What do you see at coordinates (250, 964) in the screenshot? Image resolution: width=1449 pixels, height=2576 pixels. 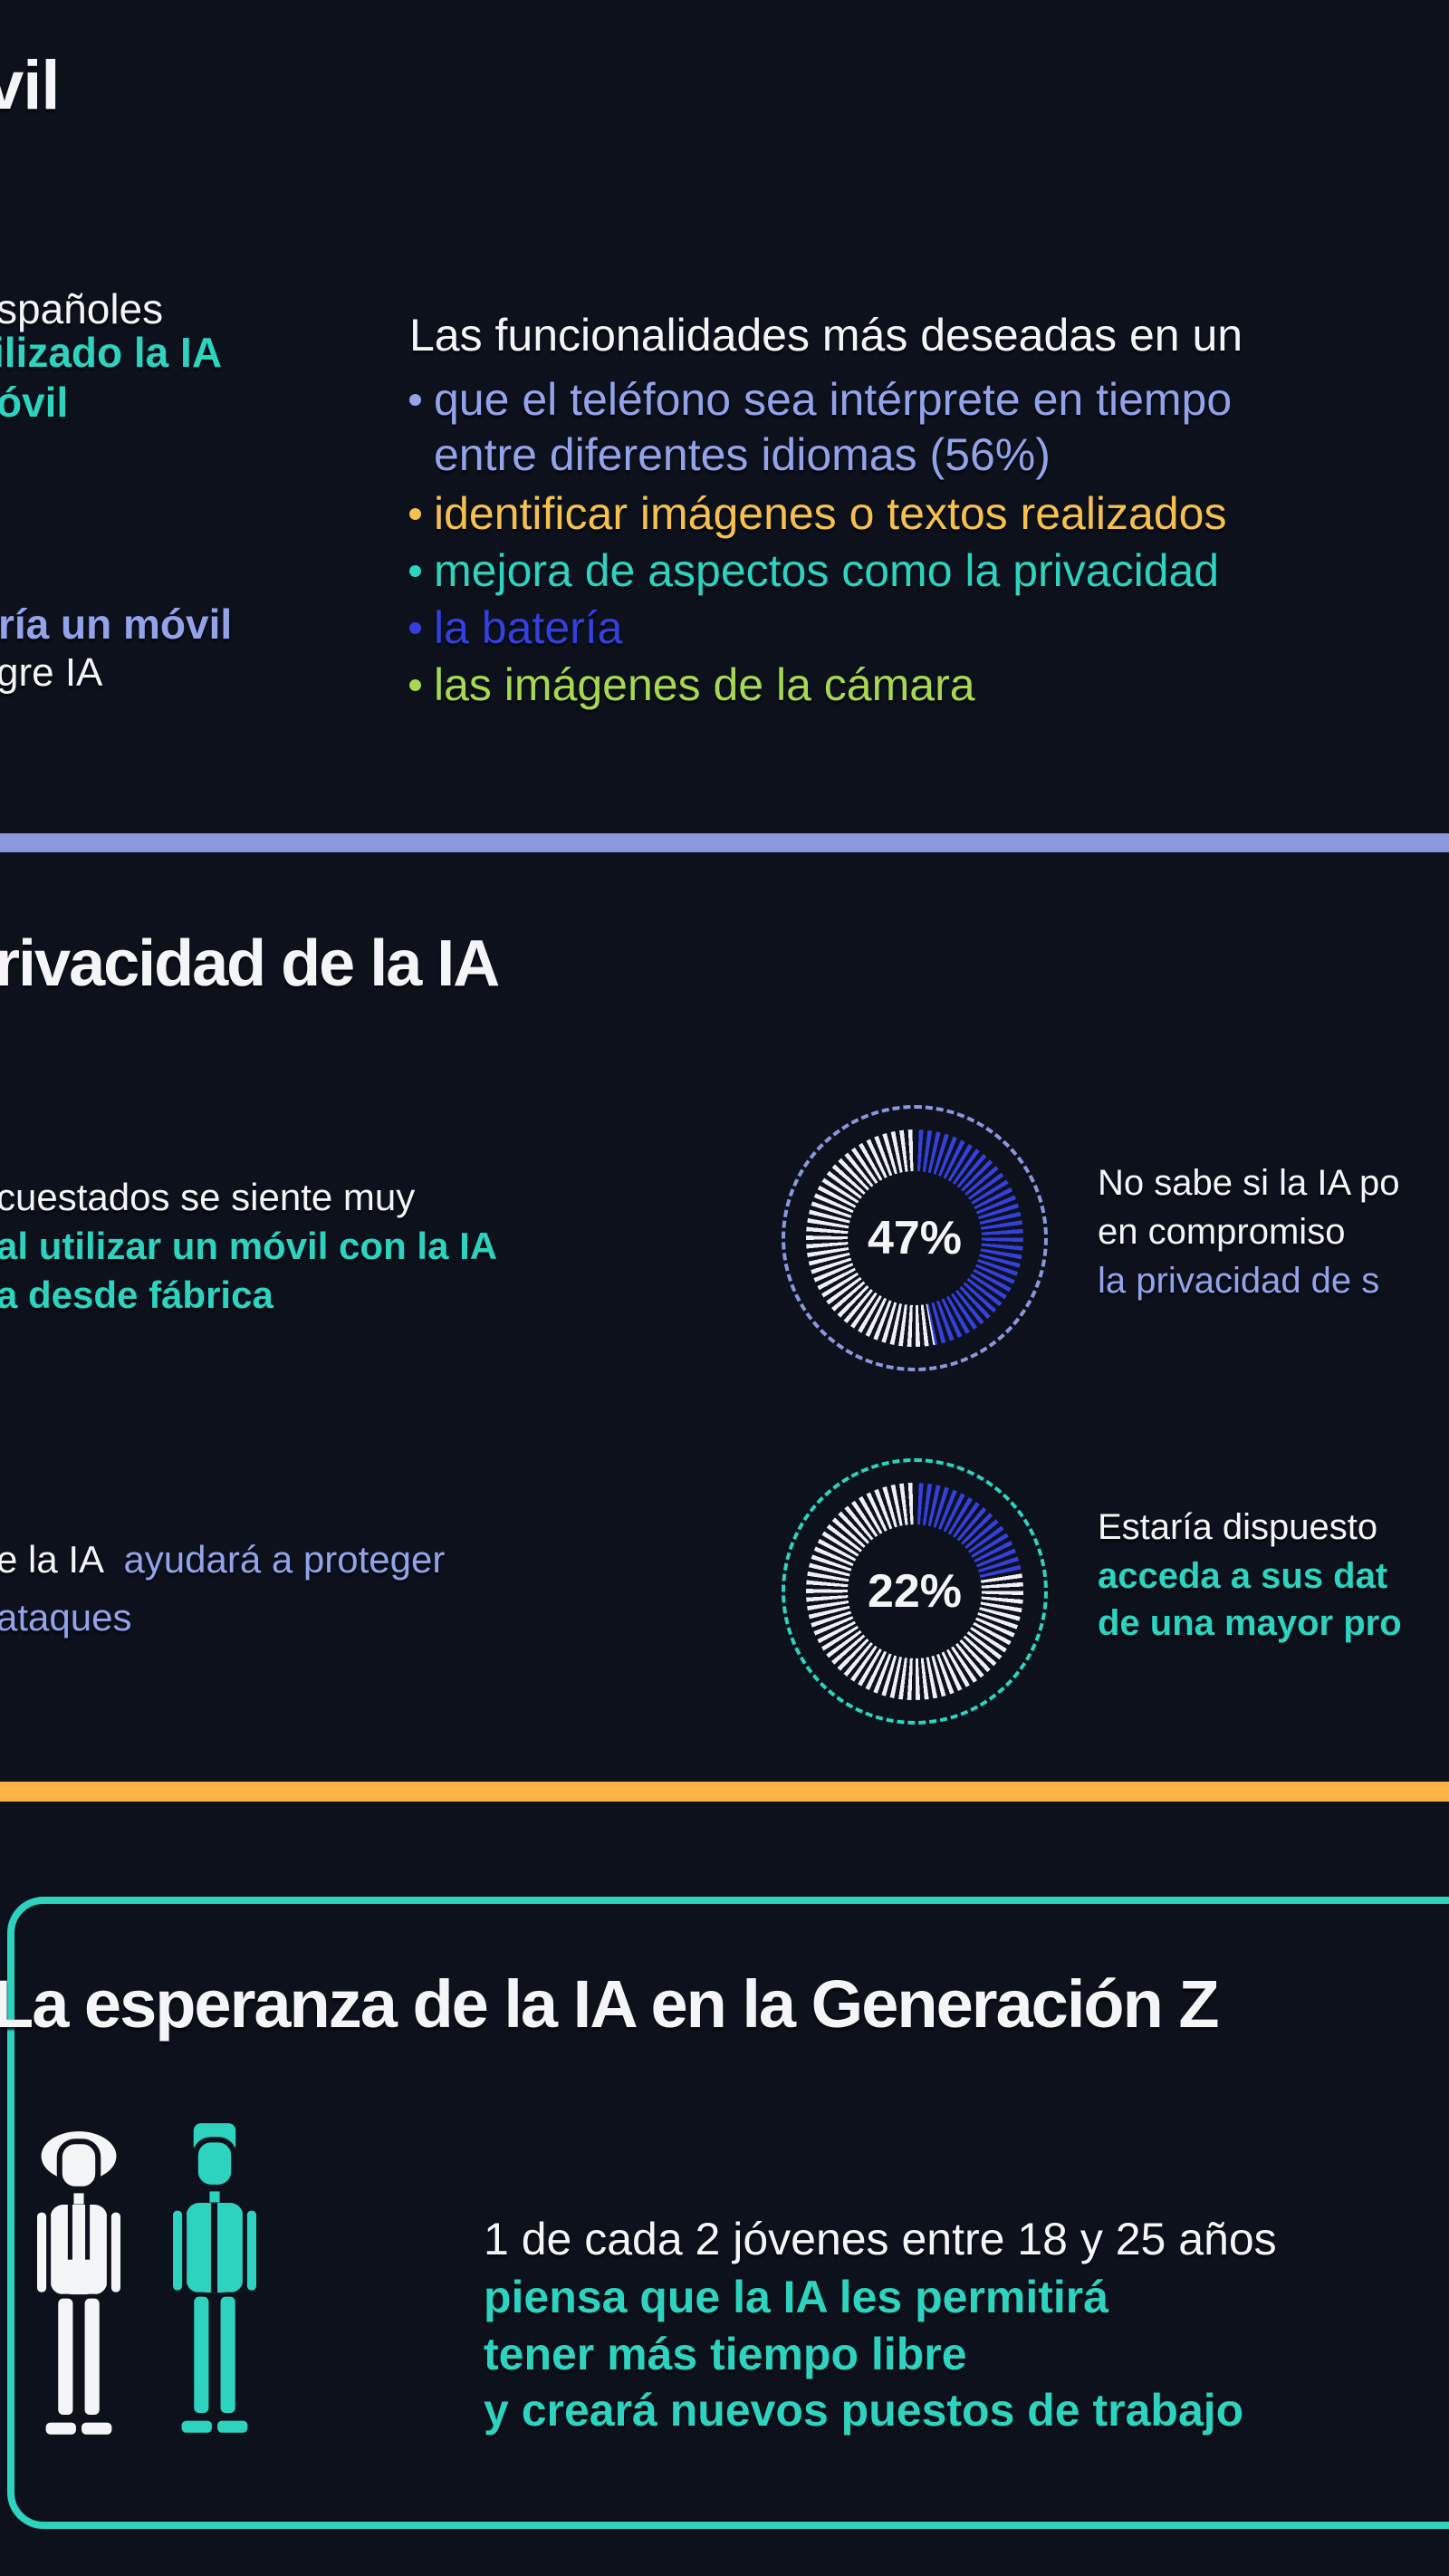 I see `privacy-title-fragment: rivacidad de la IA` at bounding box center [250, 964].